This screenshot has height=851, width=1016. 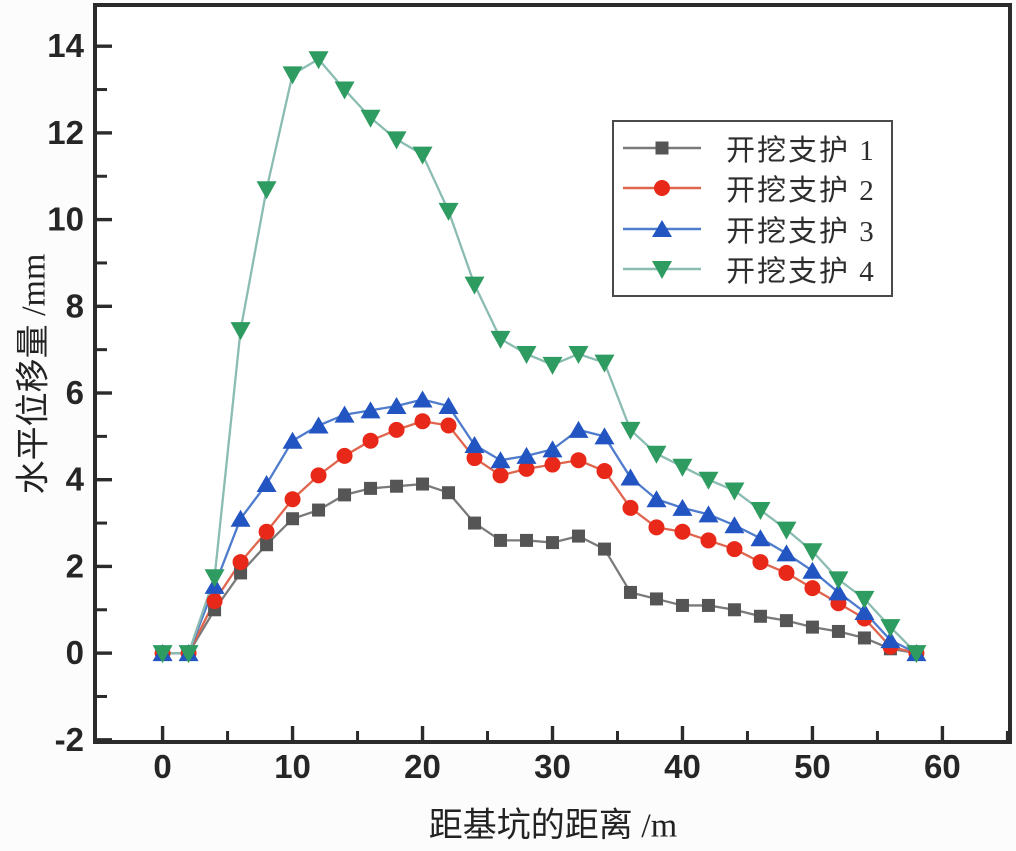 I want to click on legend: 开挖支护 1 开挖支护 2 开挖支护 3 开挖支护 4, so click(x=752, y=208).